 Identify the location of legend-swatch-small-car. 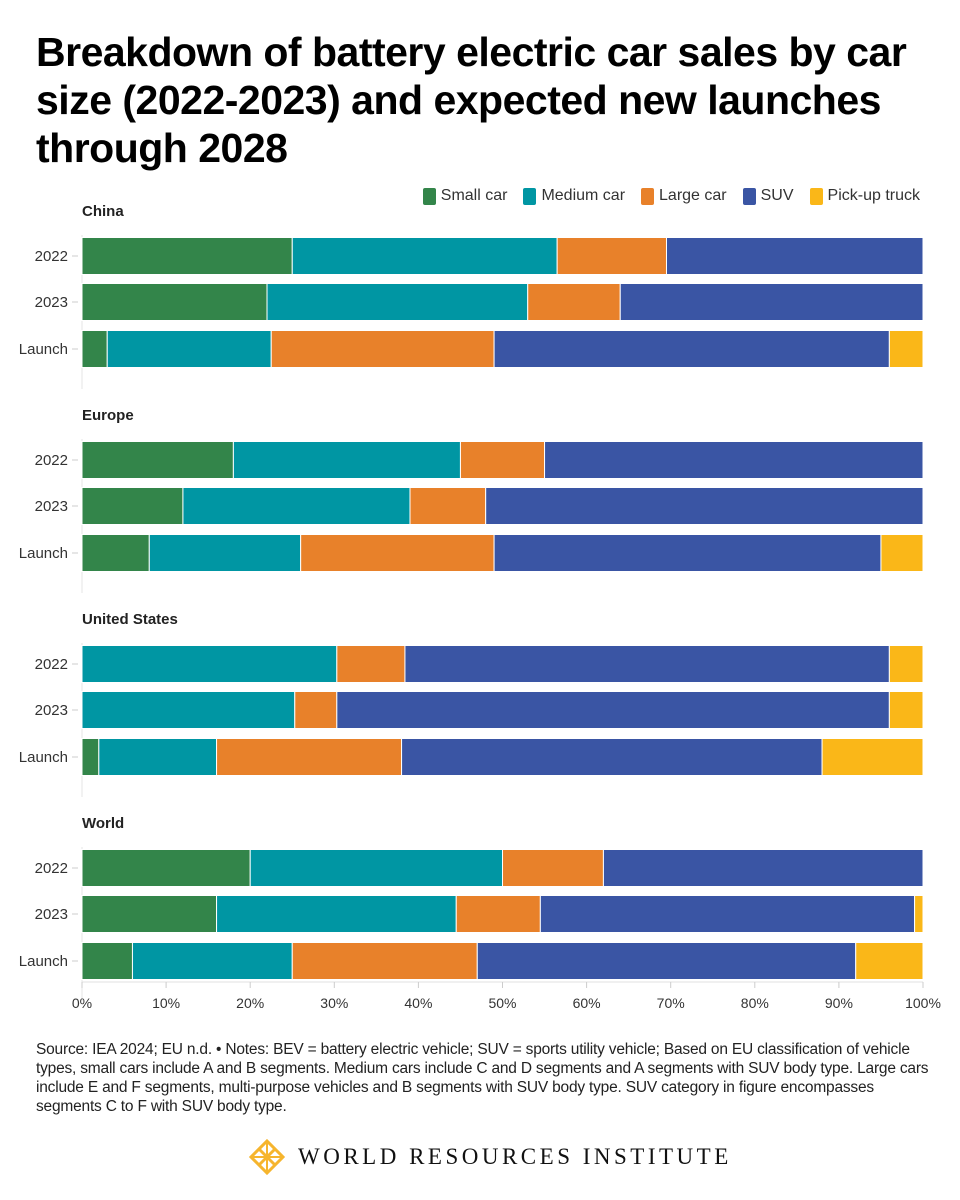
(429, 196).